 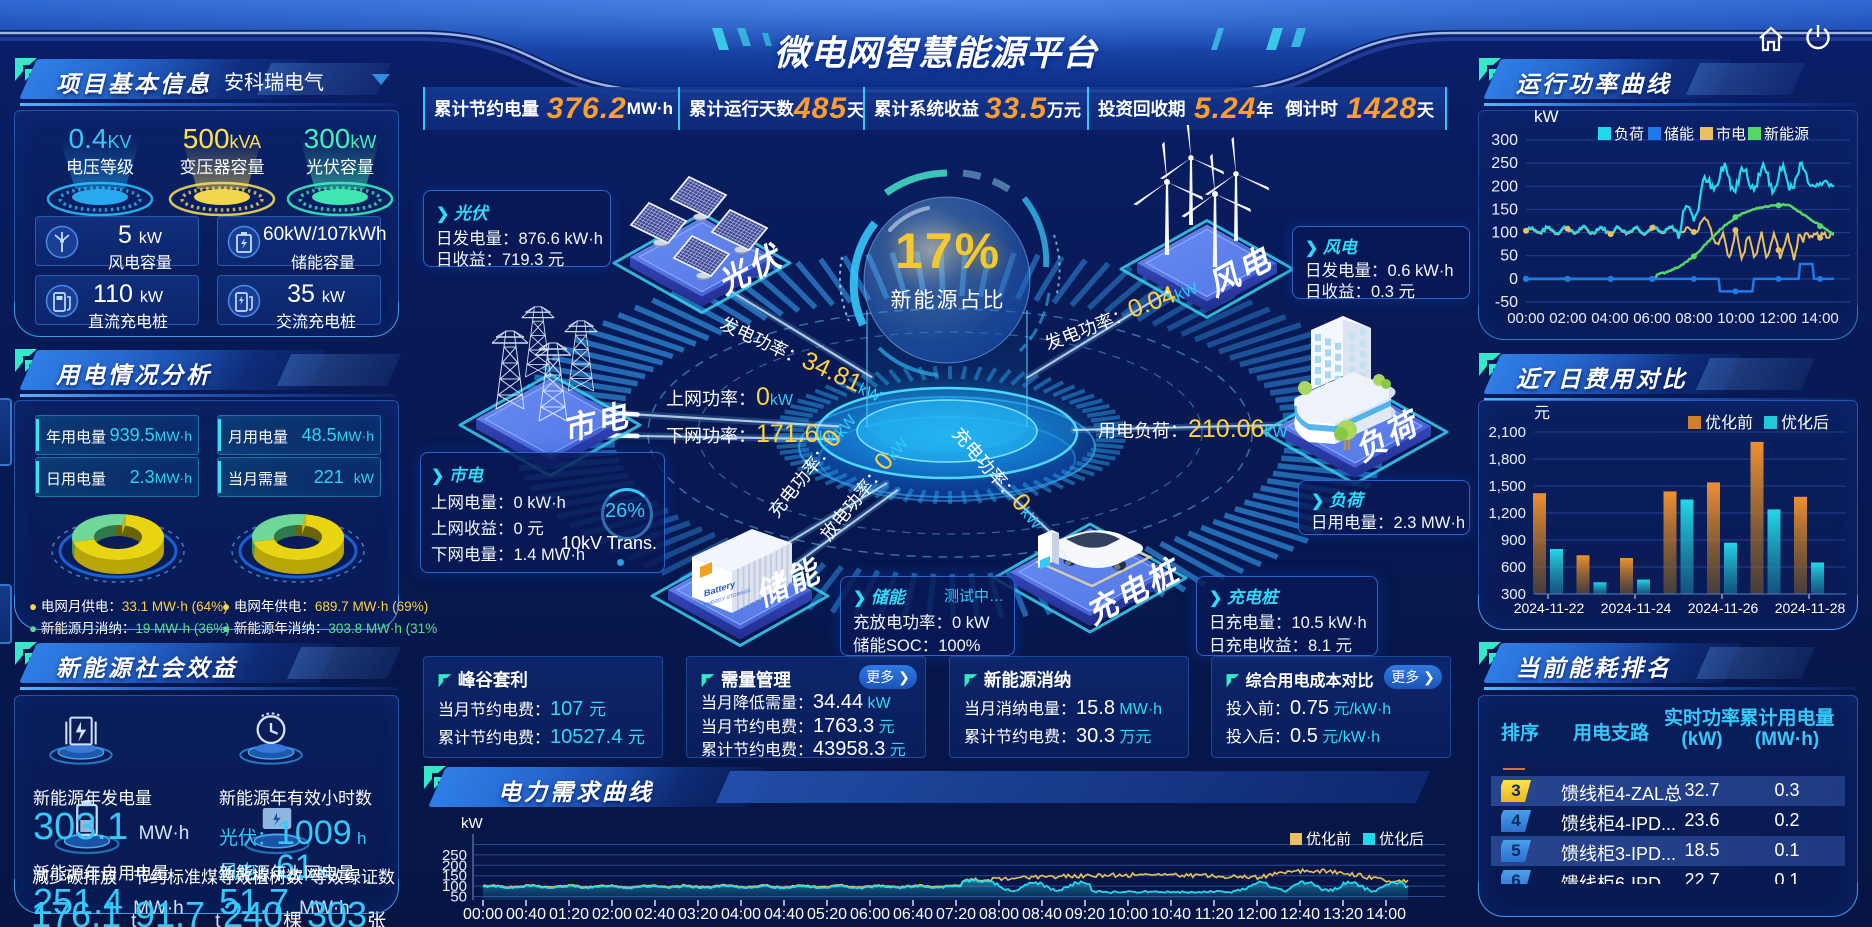 What do you see at coordinates (1343, 914) in the screenshot?
I see `svg-text: 13:20` at bounding box center [1343, 914].